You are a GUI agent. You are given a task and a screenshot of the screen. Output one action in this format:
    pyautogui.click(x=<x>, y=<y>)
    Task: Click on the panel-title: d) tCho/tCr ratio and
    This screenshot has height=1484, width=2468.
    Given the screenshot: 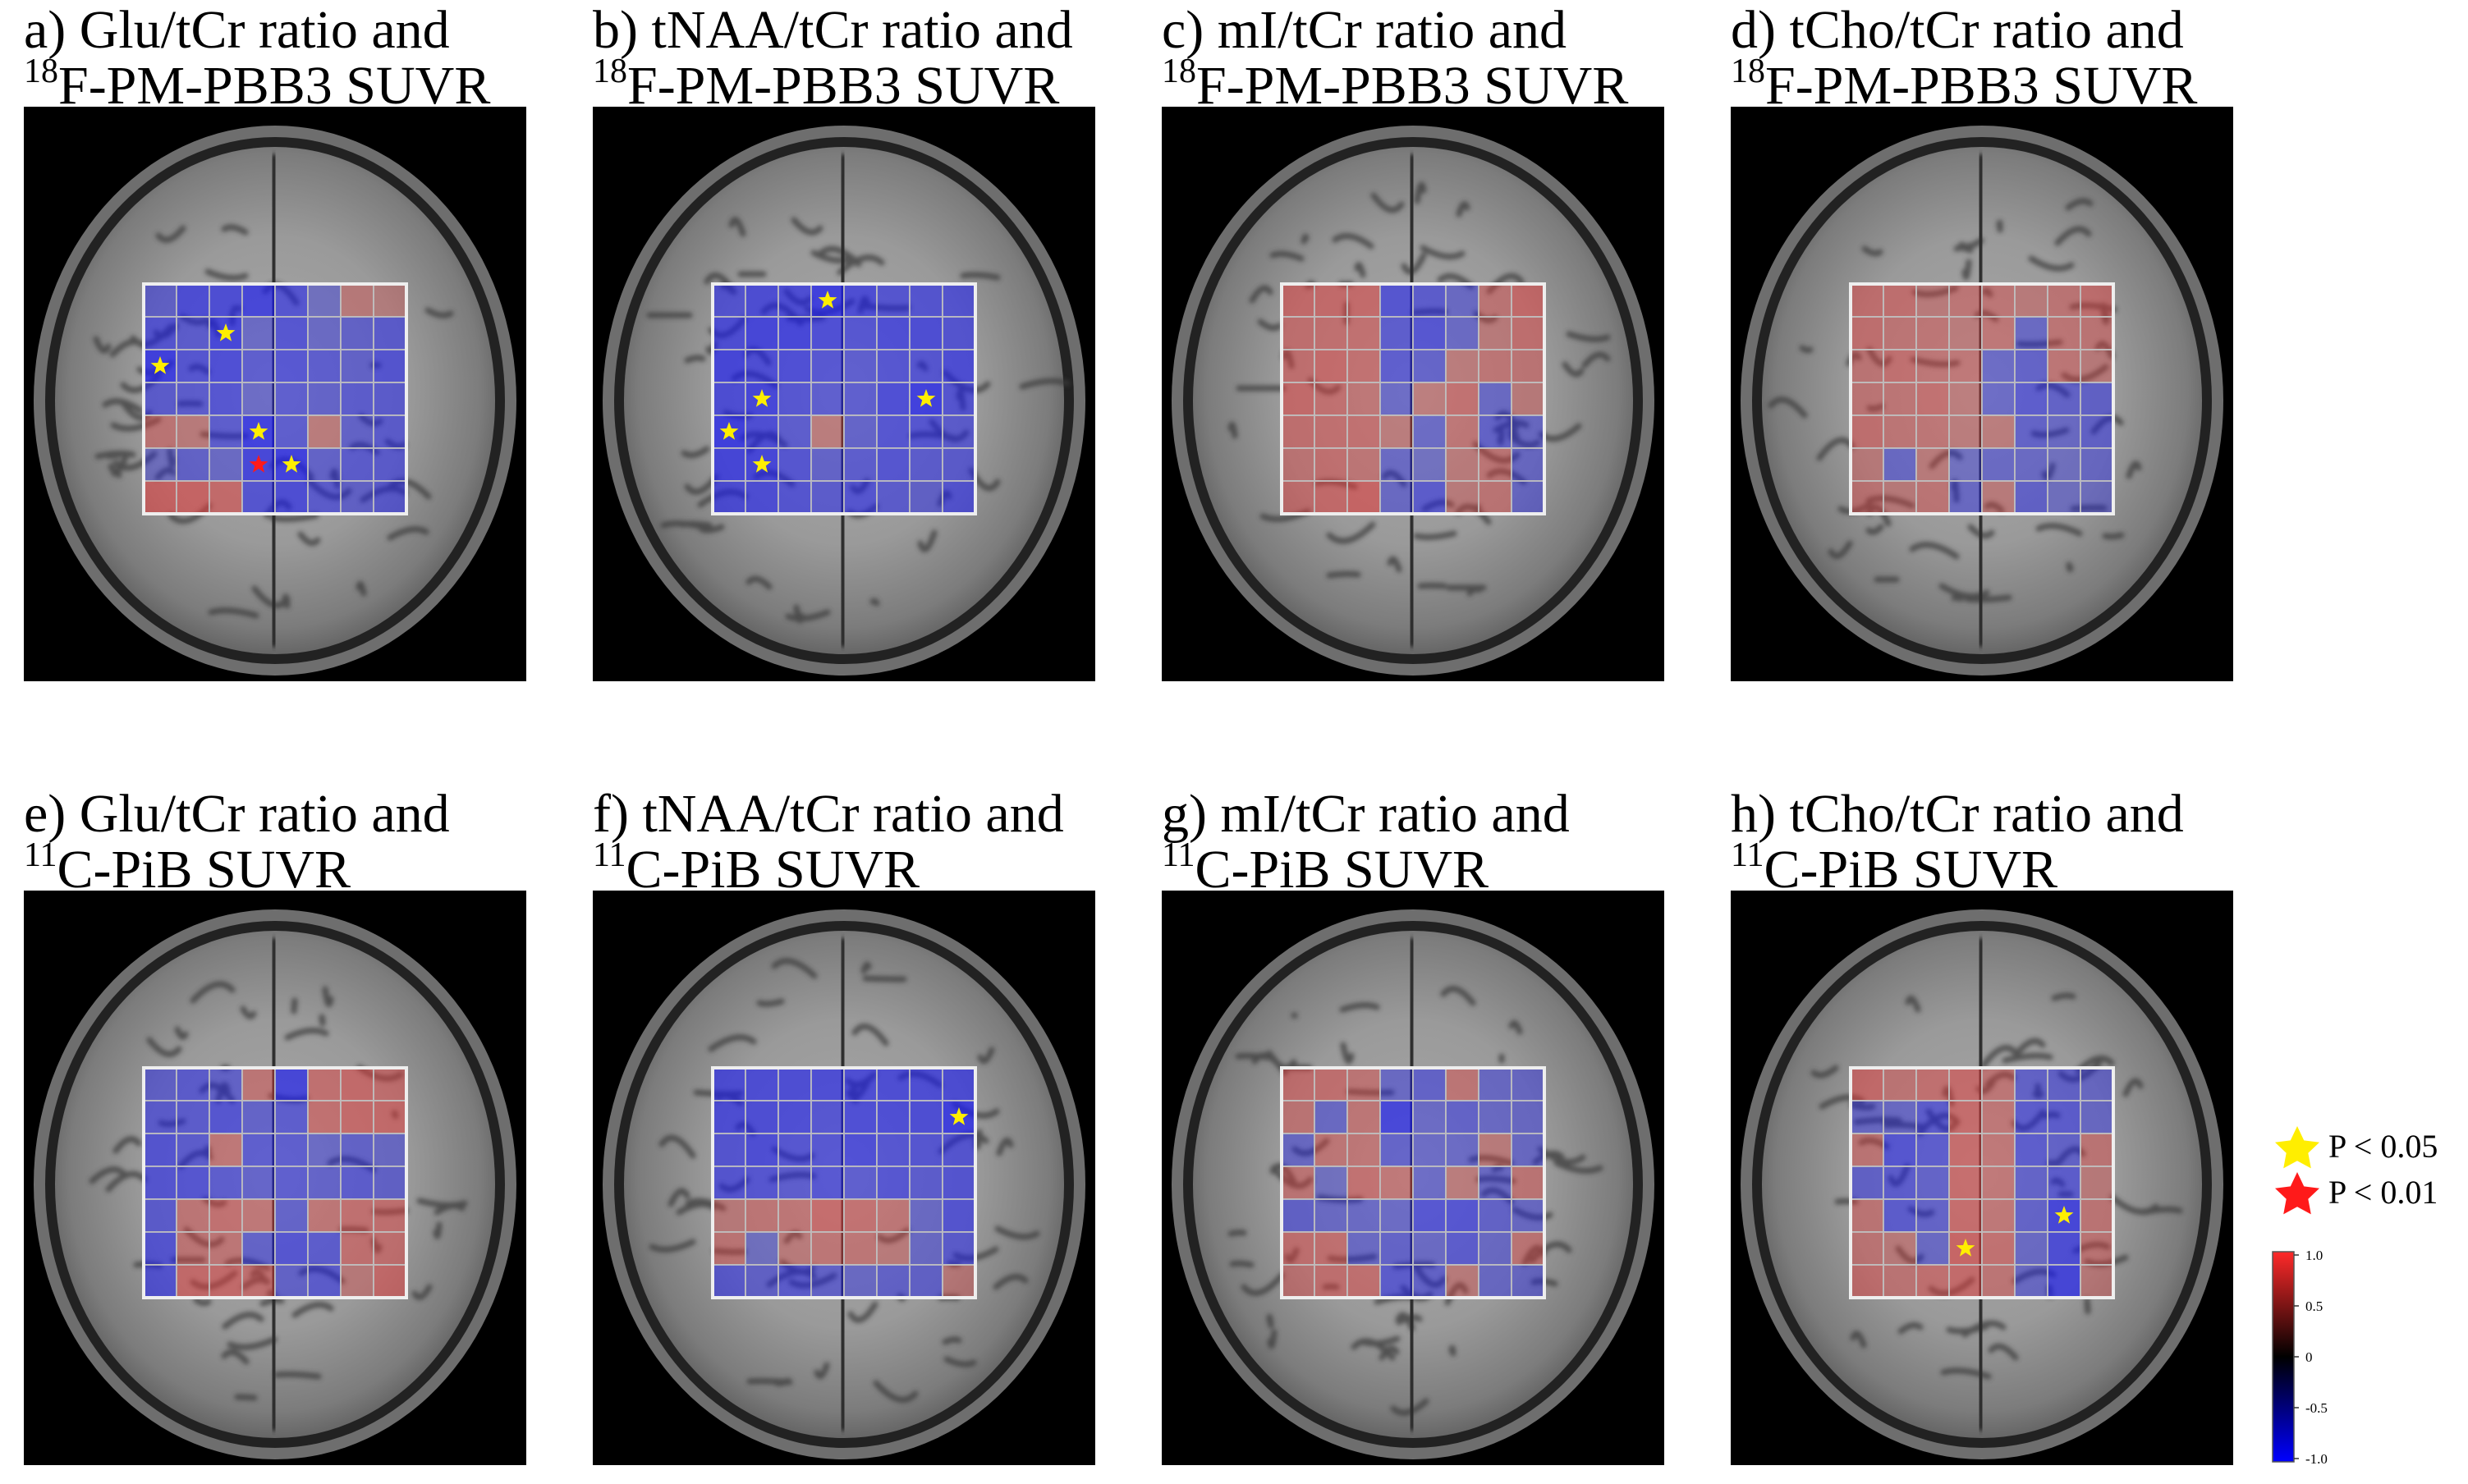 What is the action you would take?
    pyautogui.click(x=1957, y=30)
    